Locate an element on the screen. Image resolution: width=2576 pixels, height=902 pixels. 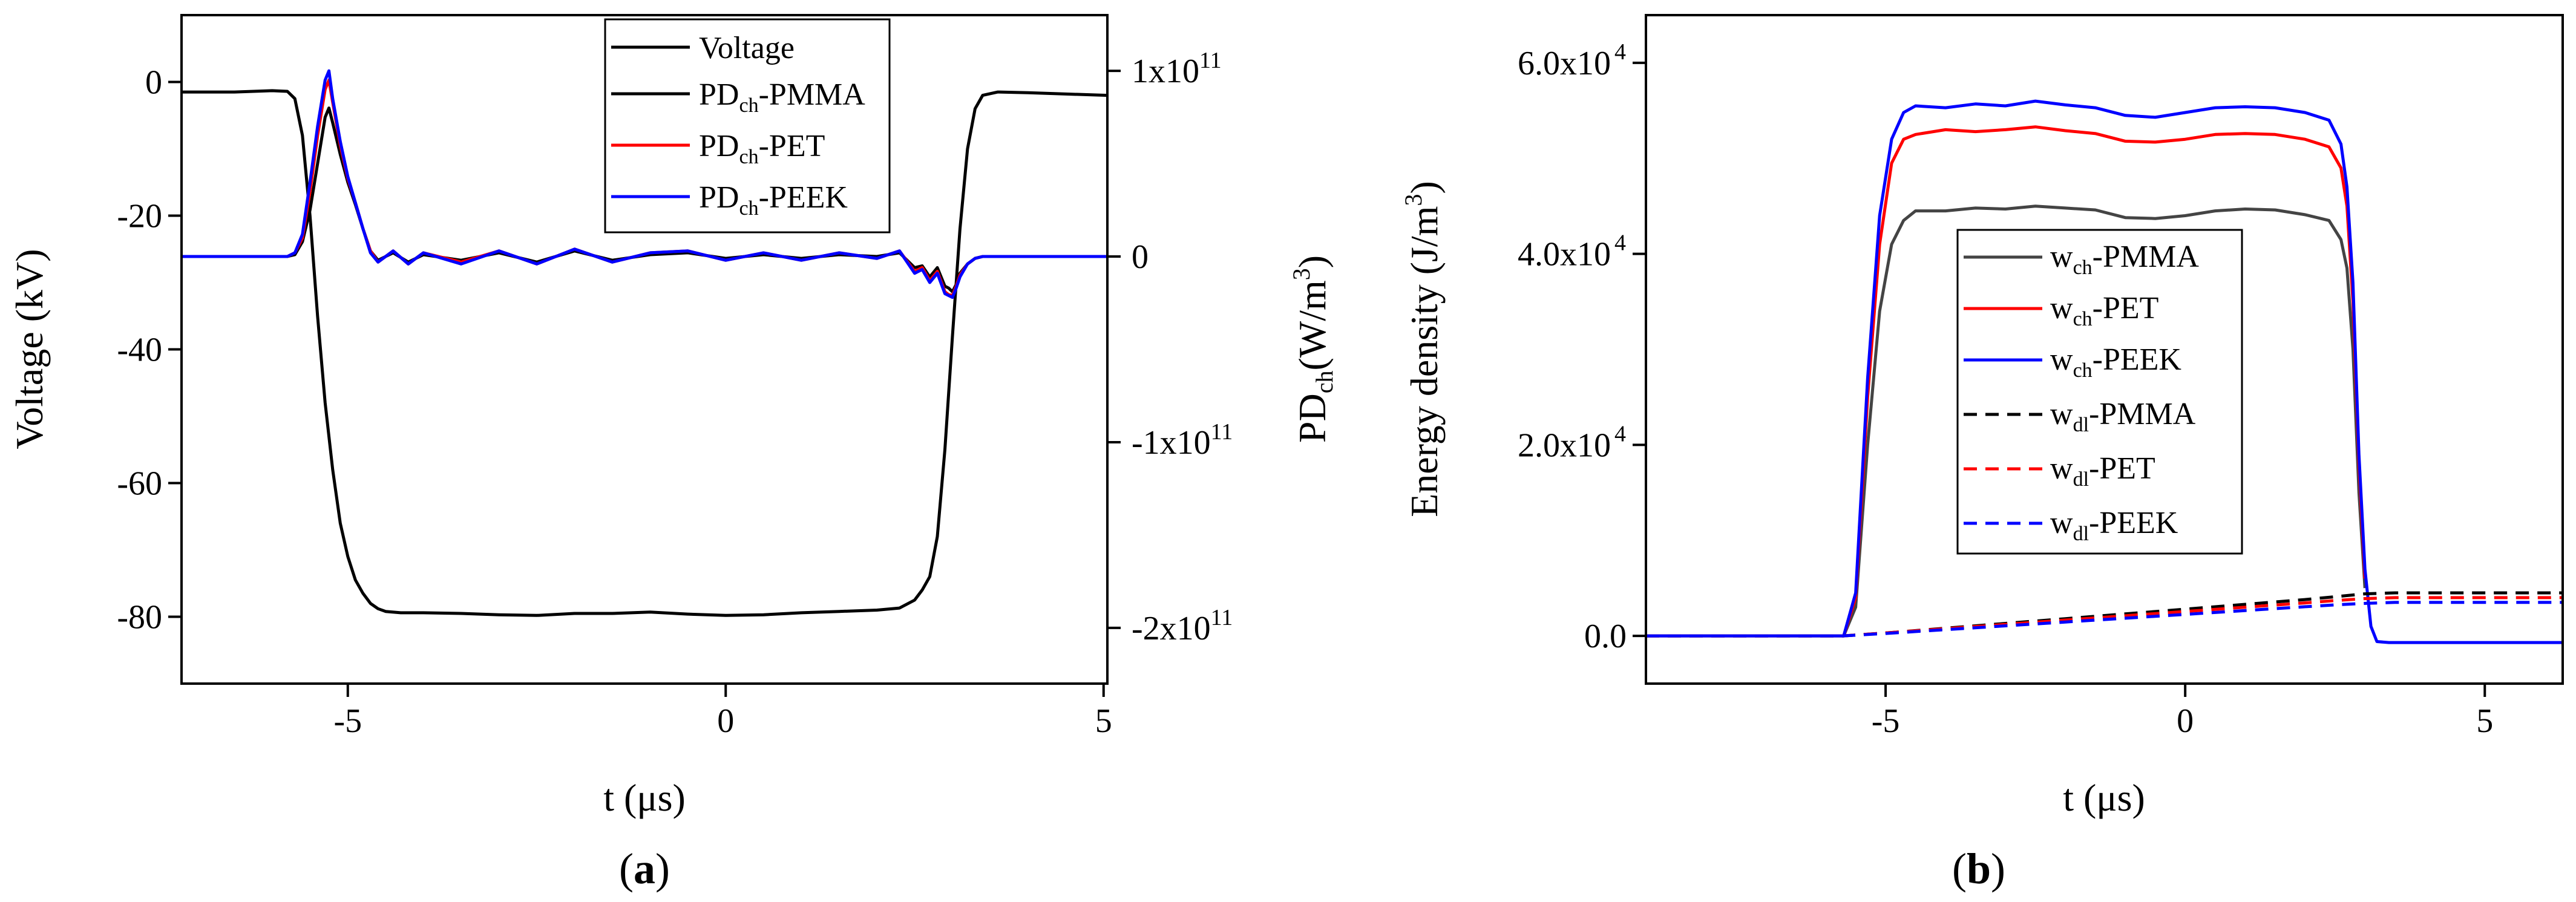
panel-b-series-wch-pmma is located at coordinates (2006, 421).